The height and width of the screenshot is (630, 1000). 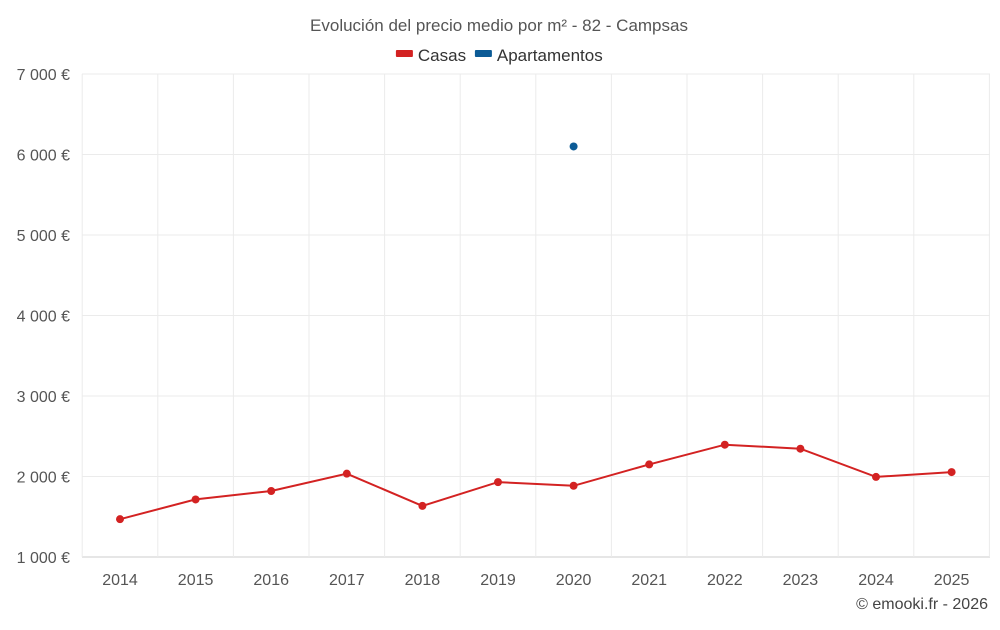 I want to click on legend-label: Casas, so click(x=442, y=55).